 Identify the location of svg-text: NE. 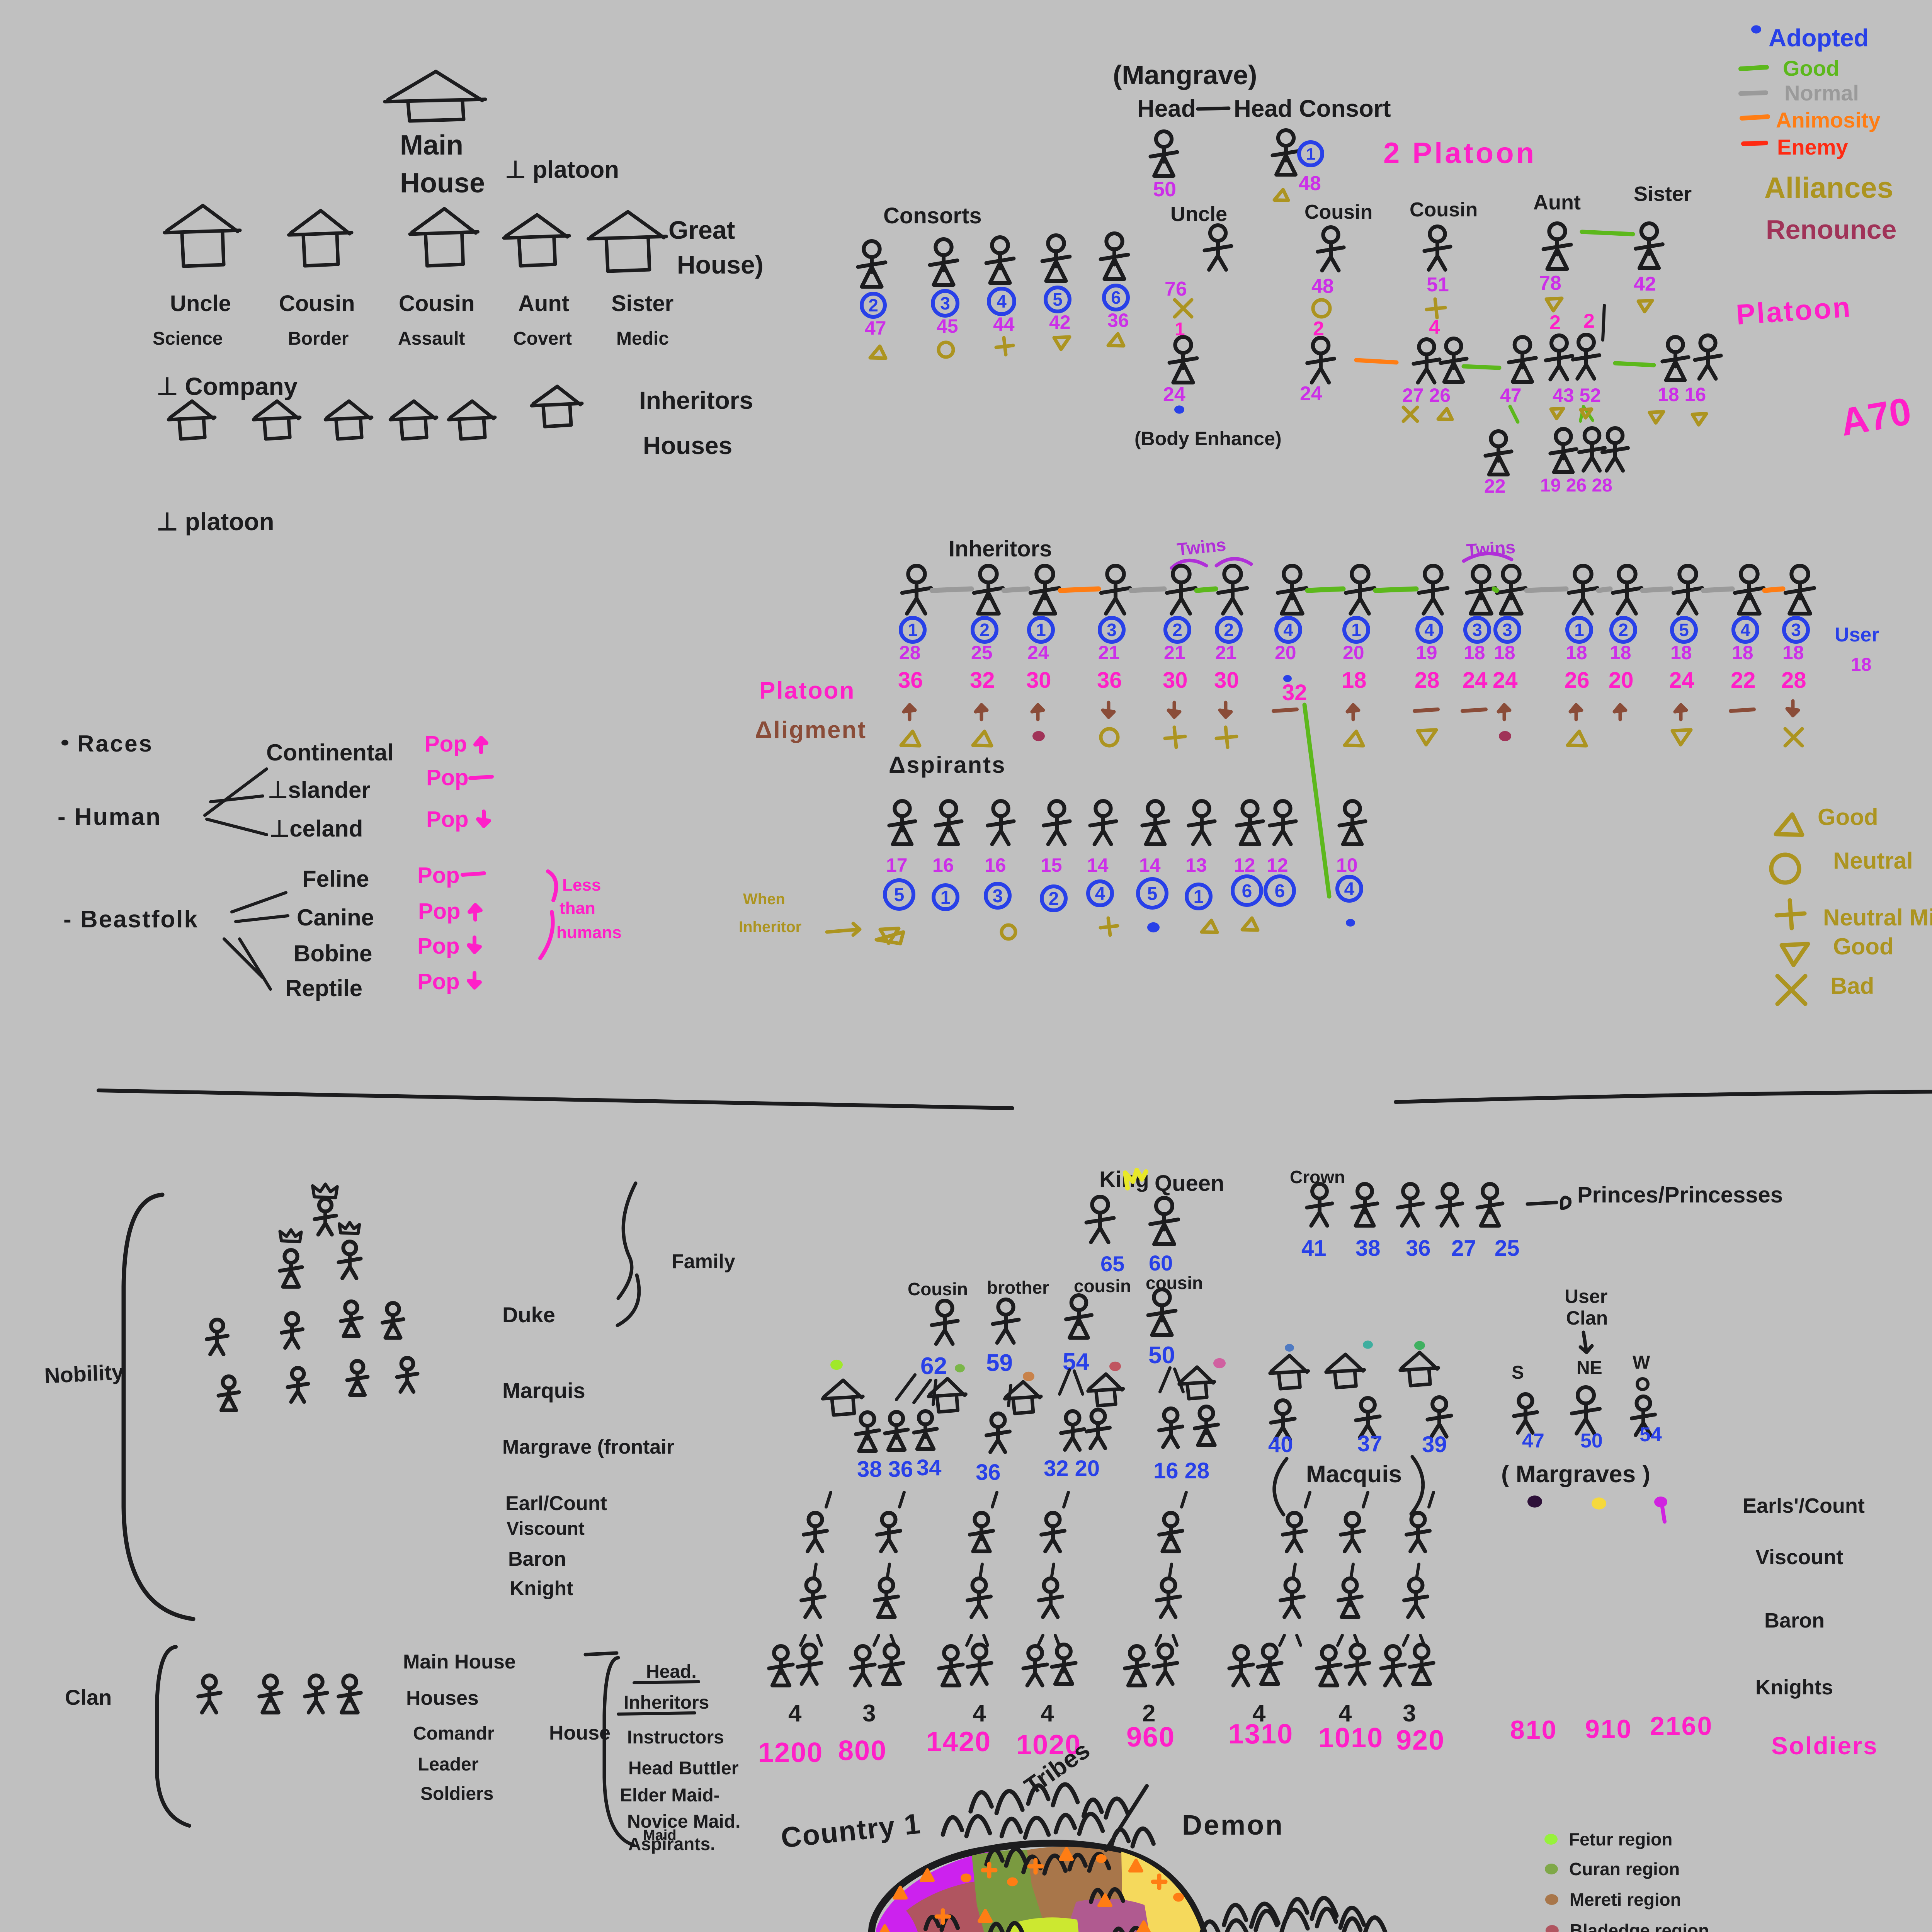
(1589, 1368).